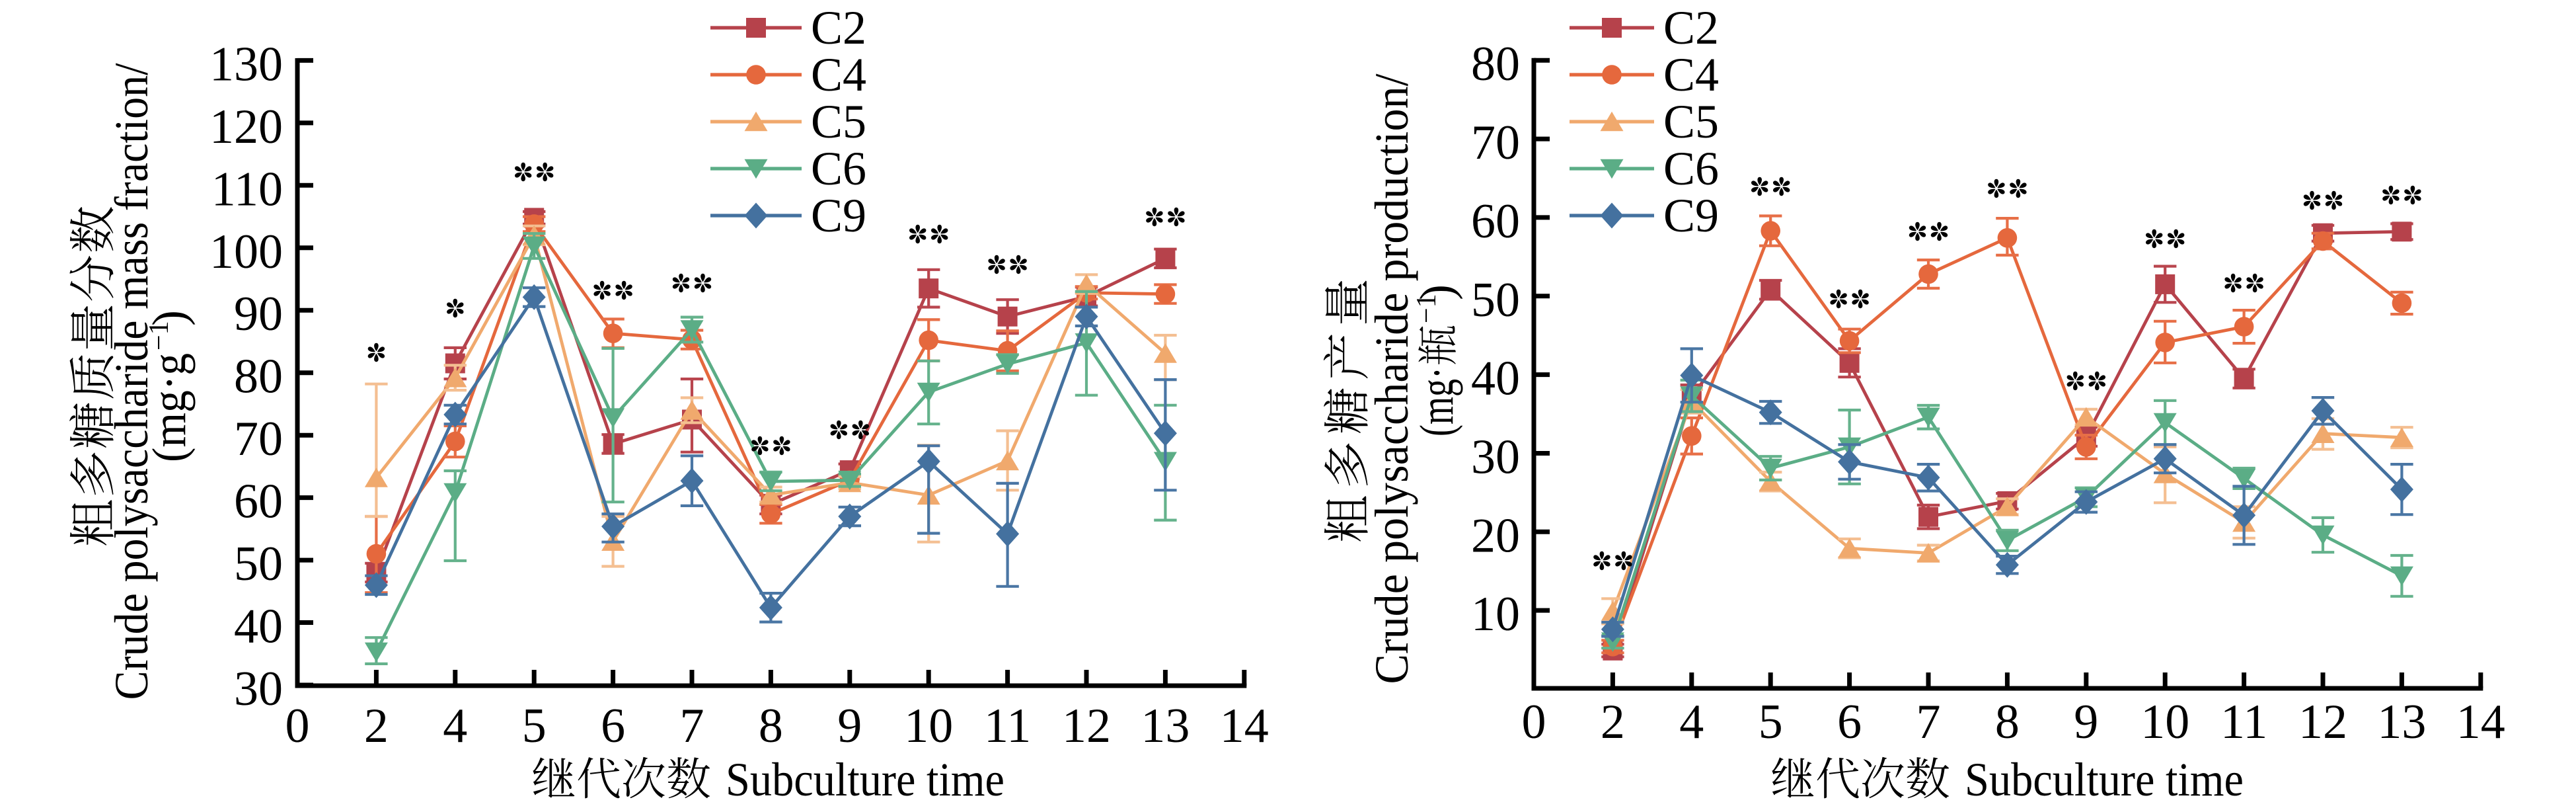 The image size is (2576, 812). I want to click on svg-text:Crude polysaccharide mass frac: Crude polysaccharide mass fraction/, so click(131, 381).